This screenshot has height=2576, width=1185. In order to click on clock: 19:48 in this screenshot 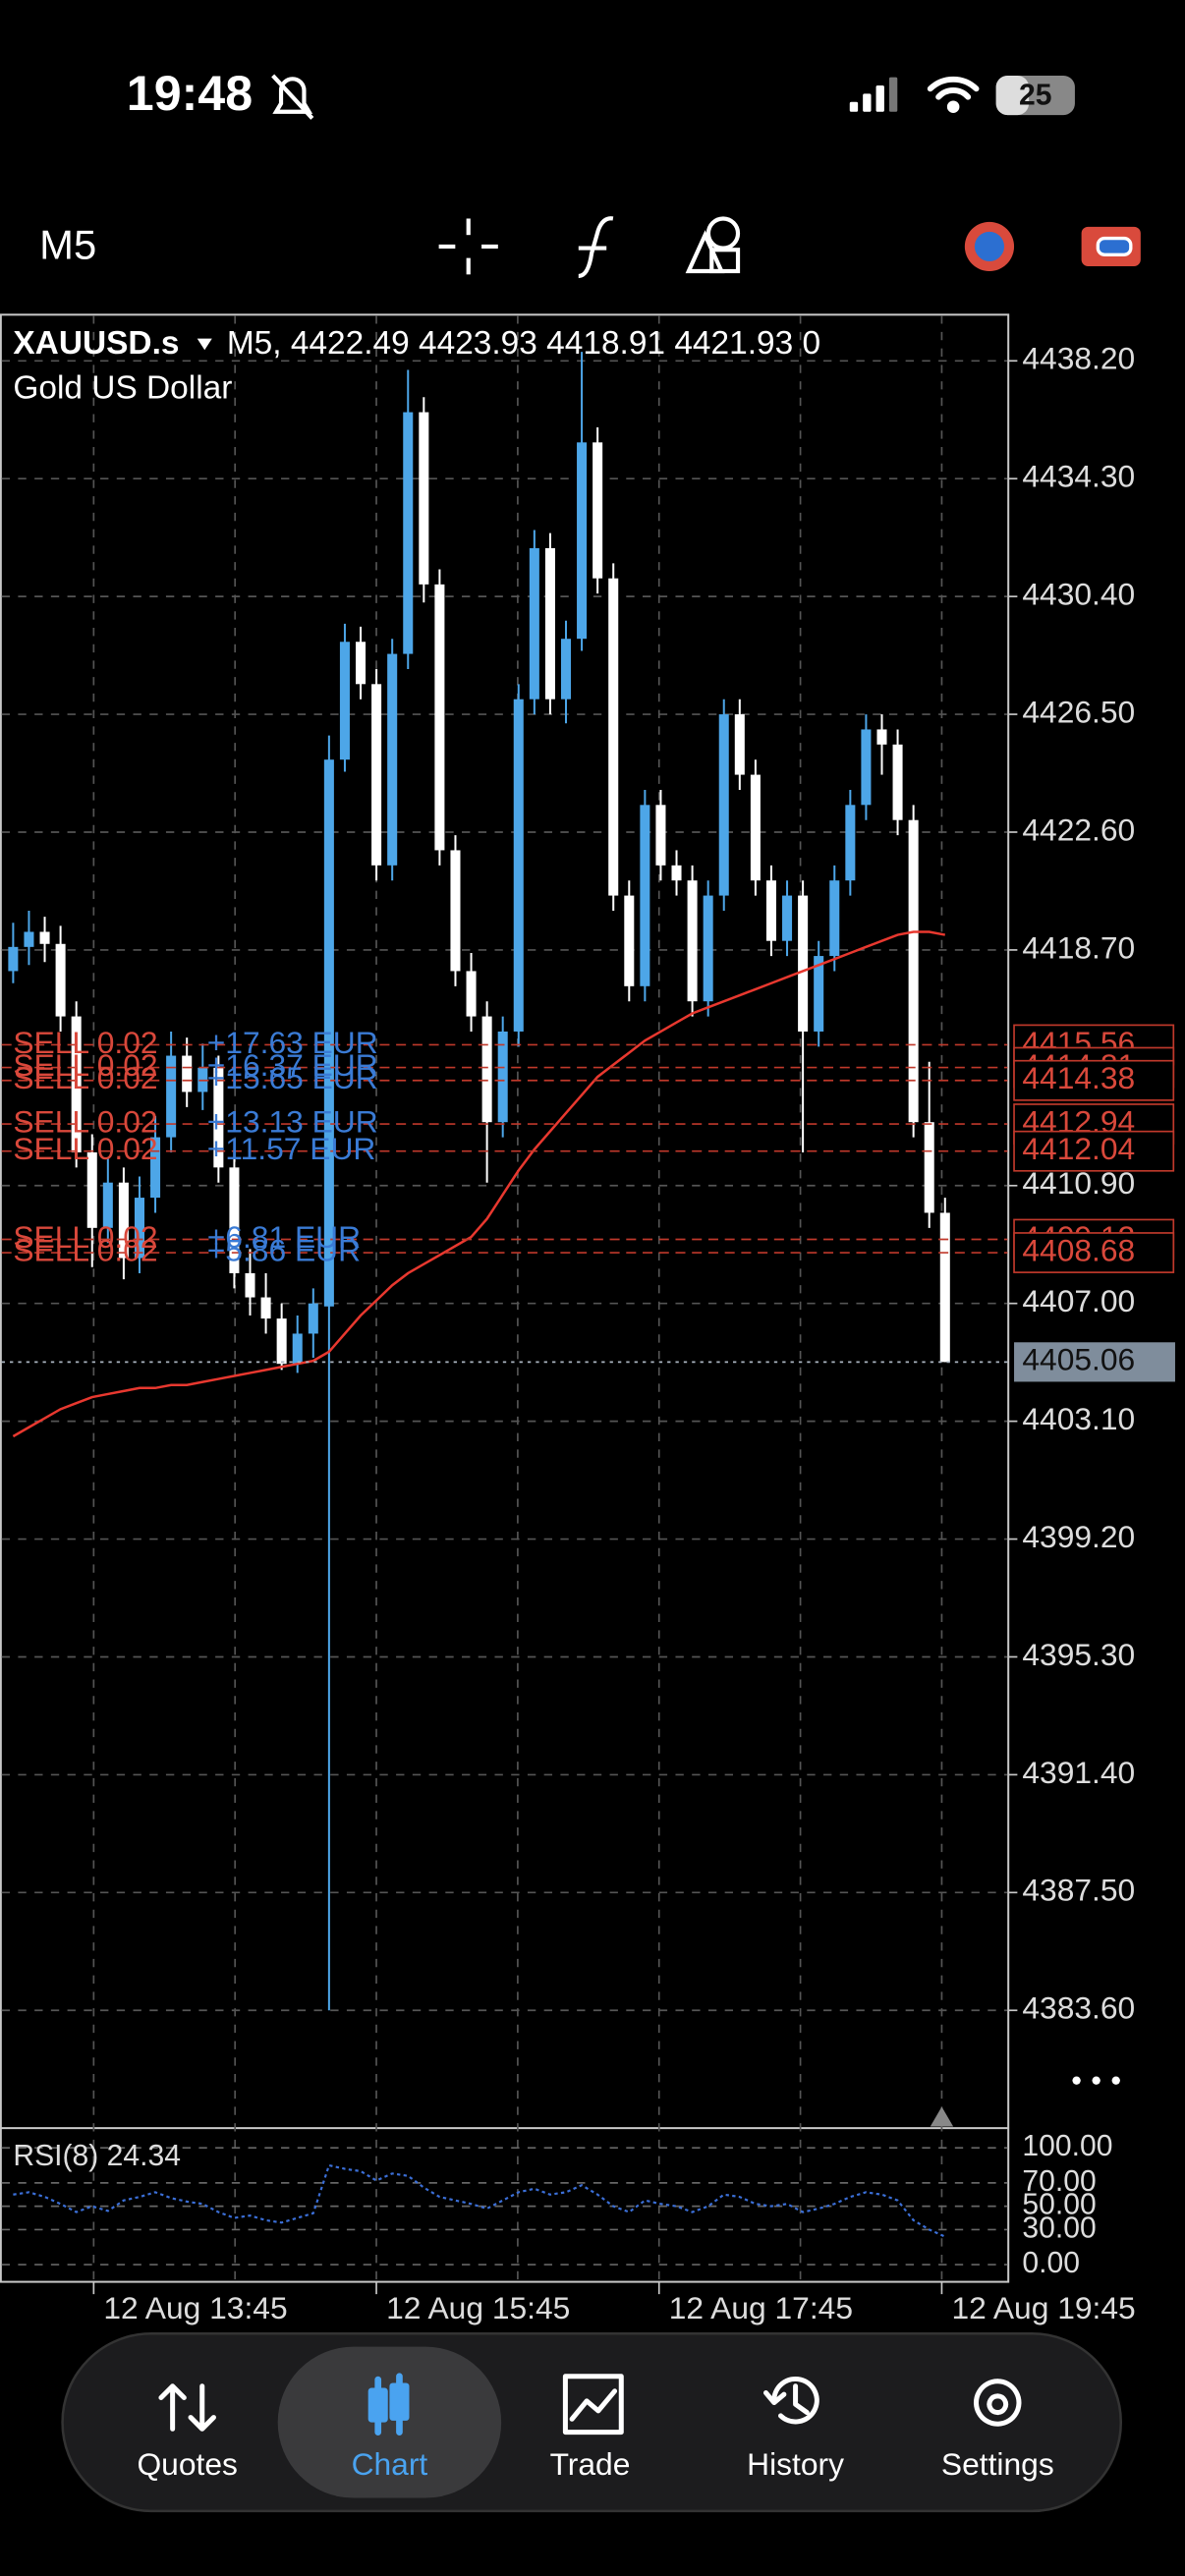, I will do `click(190, 93)`.